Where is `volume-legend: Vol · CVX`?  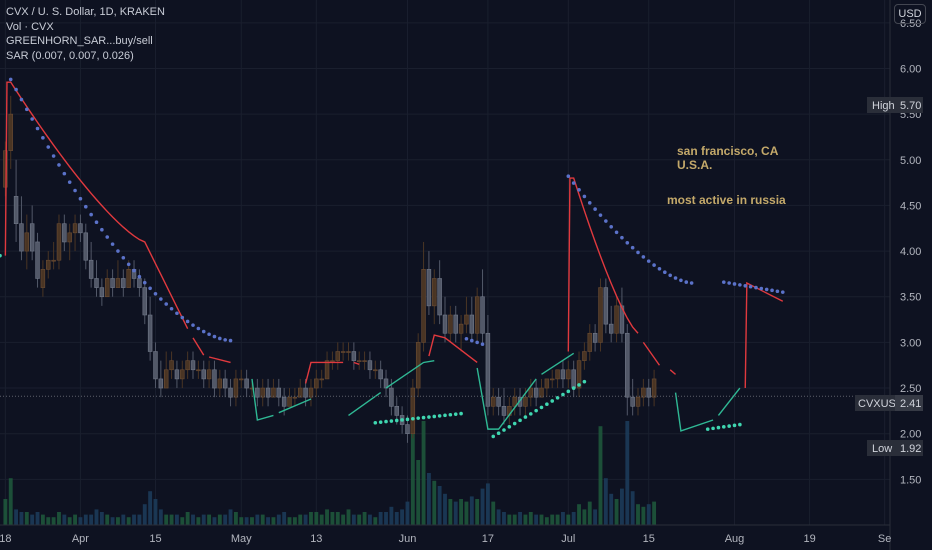
volume-legend: Vol · CVX is located at coordinates (30, 26).